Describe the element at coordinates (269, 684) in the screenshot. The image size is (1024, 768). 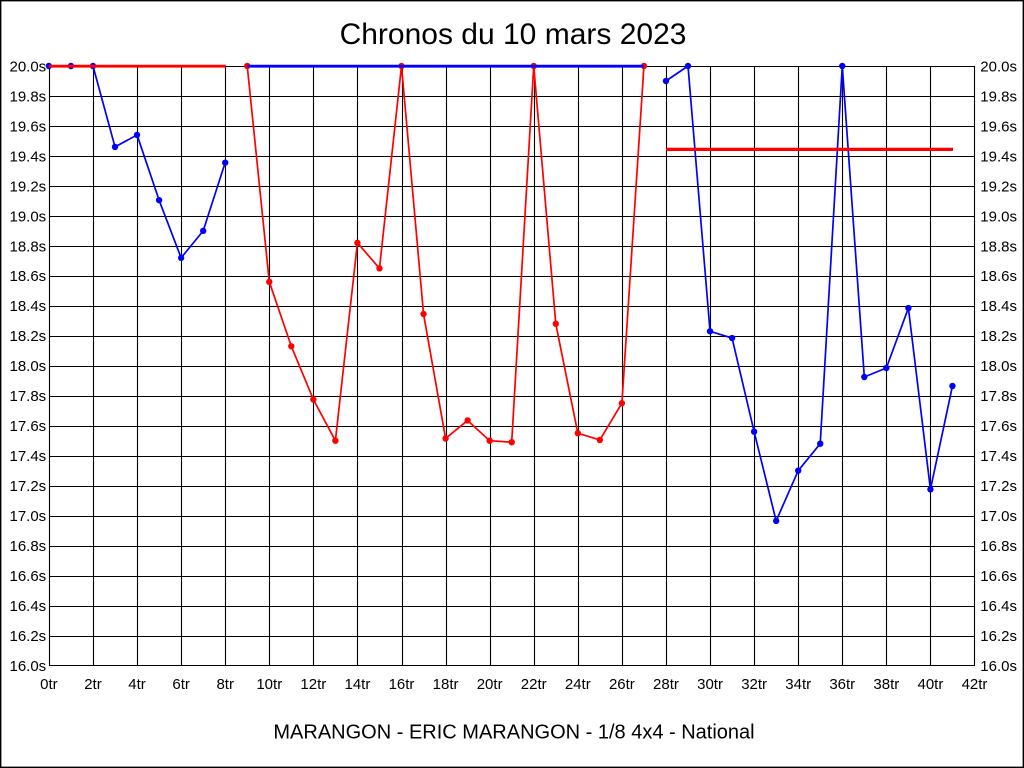
I see `svg-text: 10tr` at that location.